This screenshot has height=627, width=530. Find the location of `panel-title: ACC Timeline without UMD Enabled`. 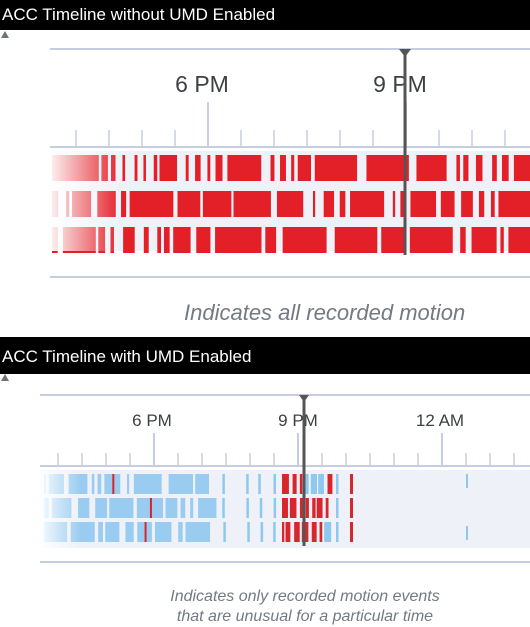

panel-title: ACC Timeline without UMD Enabled is located at coordinates (265, 15).